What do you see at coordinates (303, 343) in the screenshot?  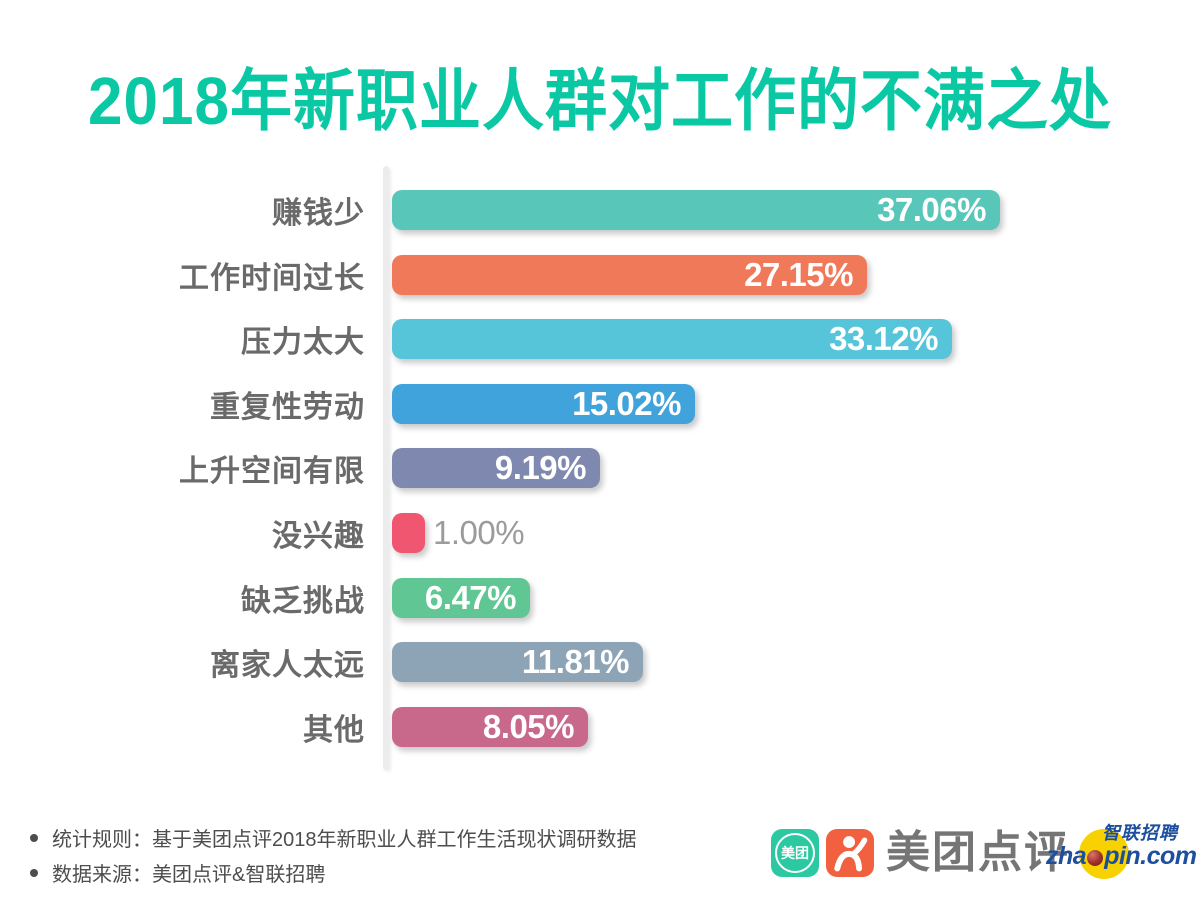 I see `category-label: 压力太大` at bounding box center [303, 343].